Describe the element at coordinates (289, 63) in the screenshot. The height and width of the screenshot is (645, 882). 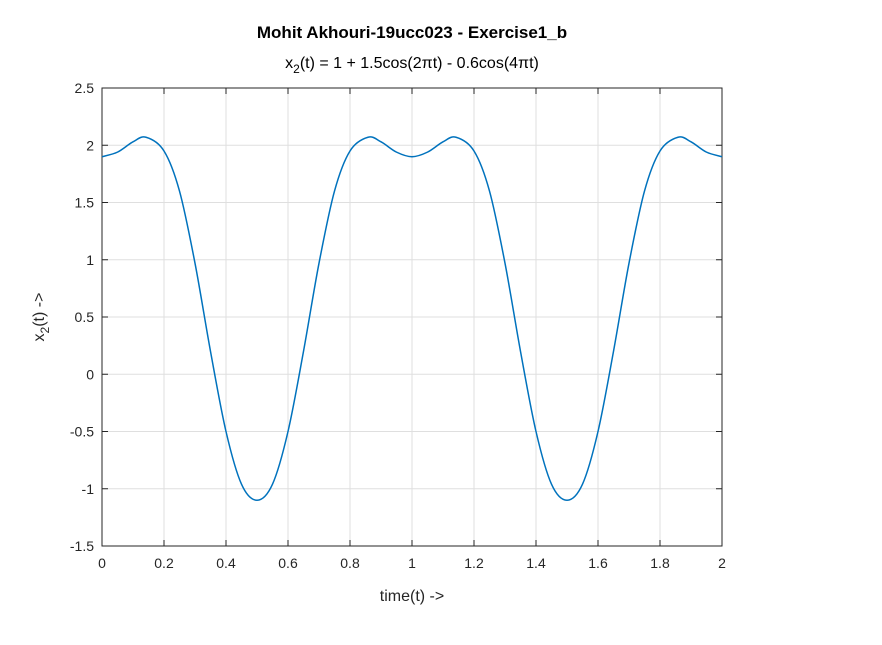
I see `subtitle-text: x` at that location.